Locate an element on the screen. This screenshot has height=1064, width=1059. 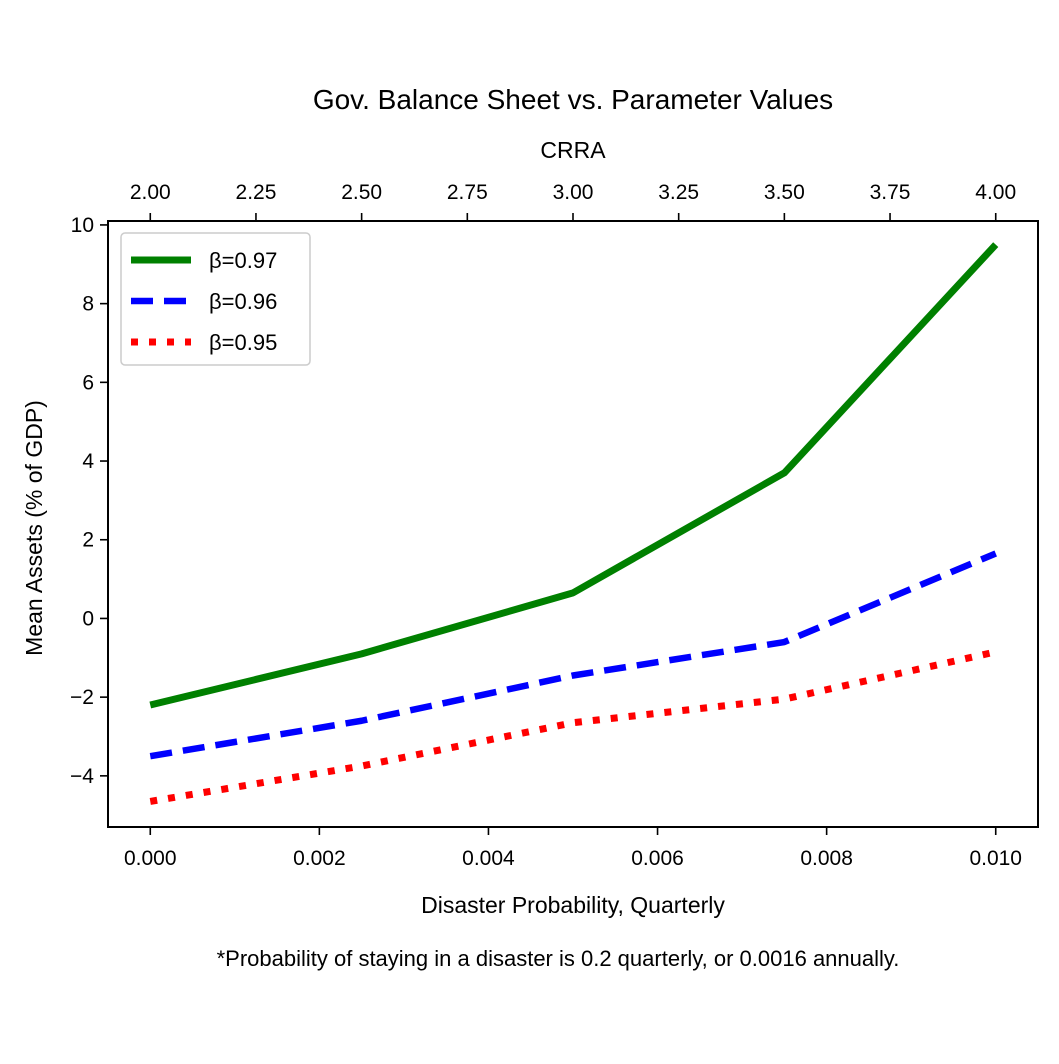
x-tick-label: 0.004 is located at coordinates (488, 858).